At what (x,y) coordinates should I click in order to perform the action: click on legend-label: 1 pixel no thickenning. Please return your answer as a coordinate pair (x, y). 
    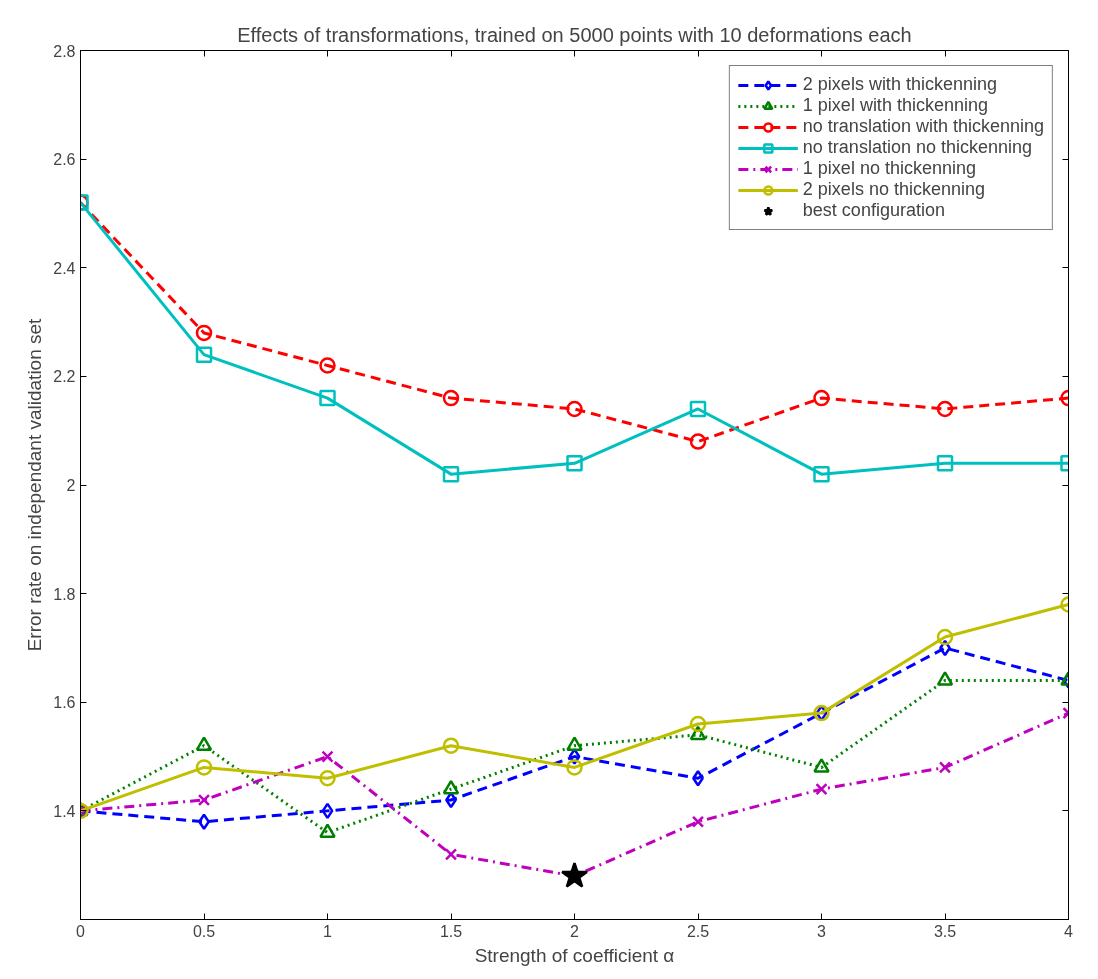
    Looking at the image, I should click on (889, 168).